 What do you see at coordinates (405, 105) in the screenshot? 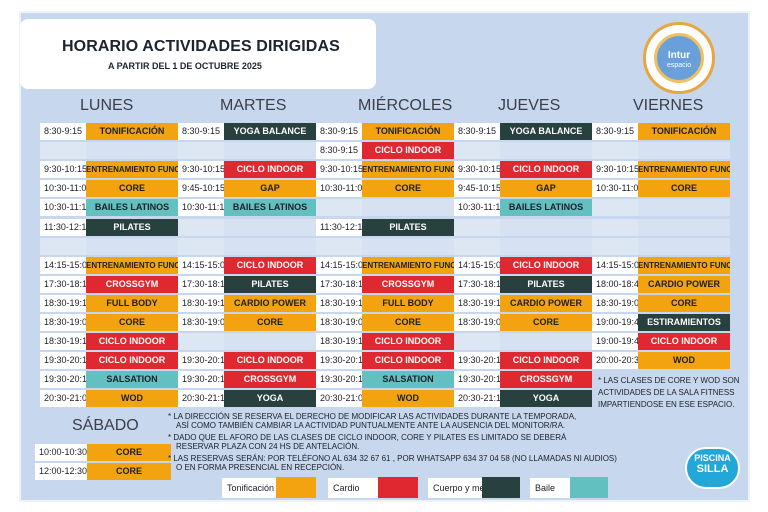
I see `day-header-miercoles: MIÉRCOLES` at bounding box center [405, 105].